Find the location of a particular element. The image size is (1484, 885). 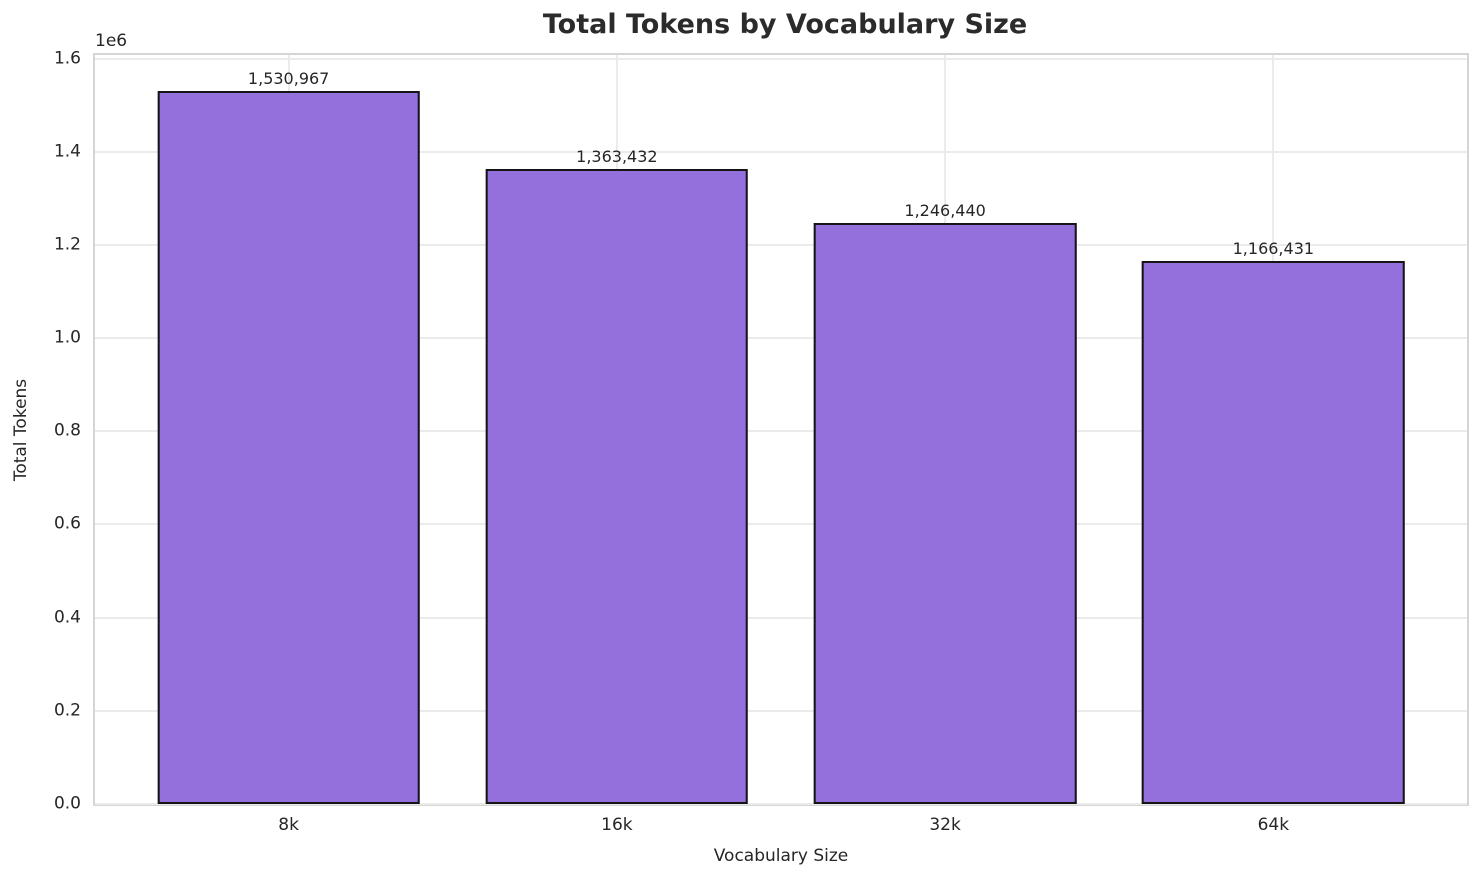

y-axis-offset-label: 1e6 is located at coordinates (111, 41).